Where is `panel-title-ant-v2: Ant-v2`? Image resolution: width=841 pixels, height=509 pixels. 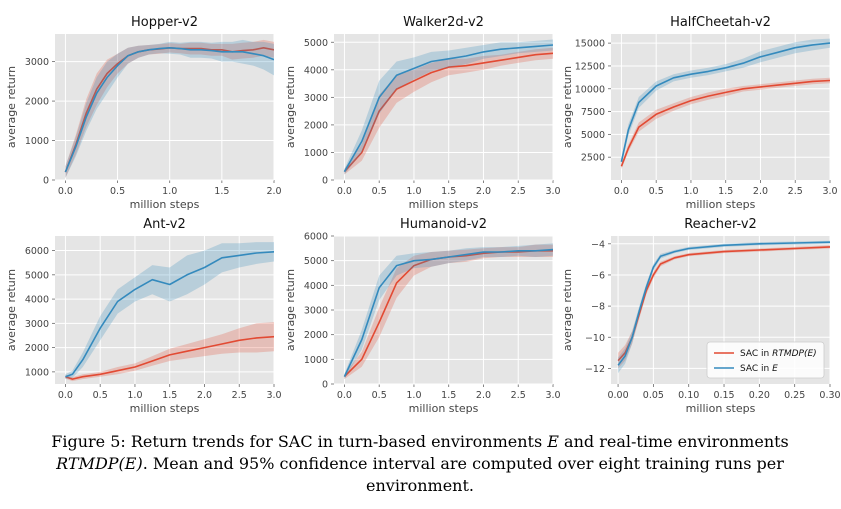 panel-title-ant-v2: Ant-v2 is located at coordinates (164, 224).